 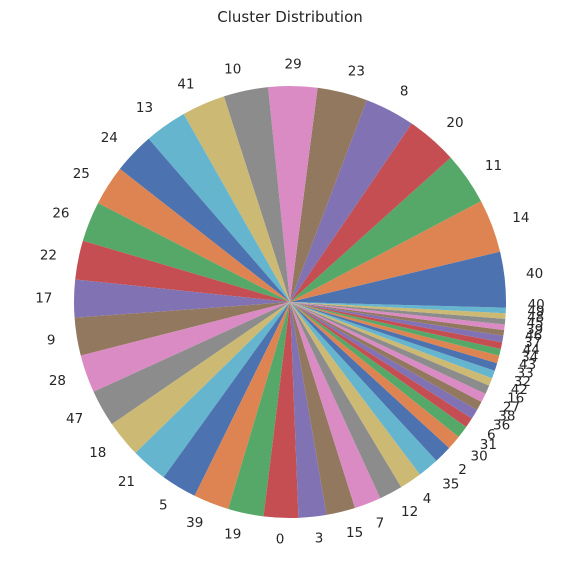 What do you see at coordinates (535, 324) in the screenshot?
I see `pie-label-45: 45` at bounding box center [535, 324].